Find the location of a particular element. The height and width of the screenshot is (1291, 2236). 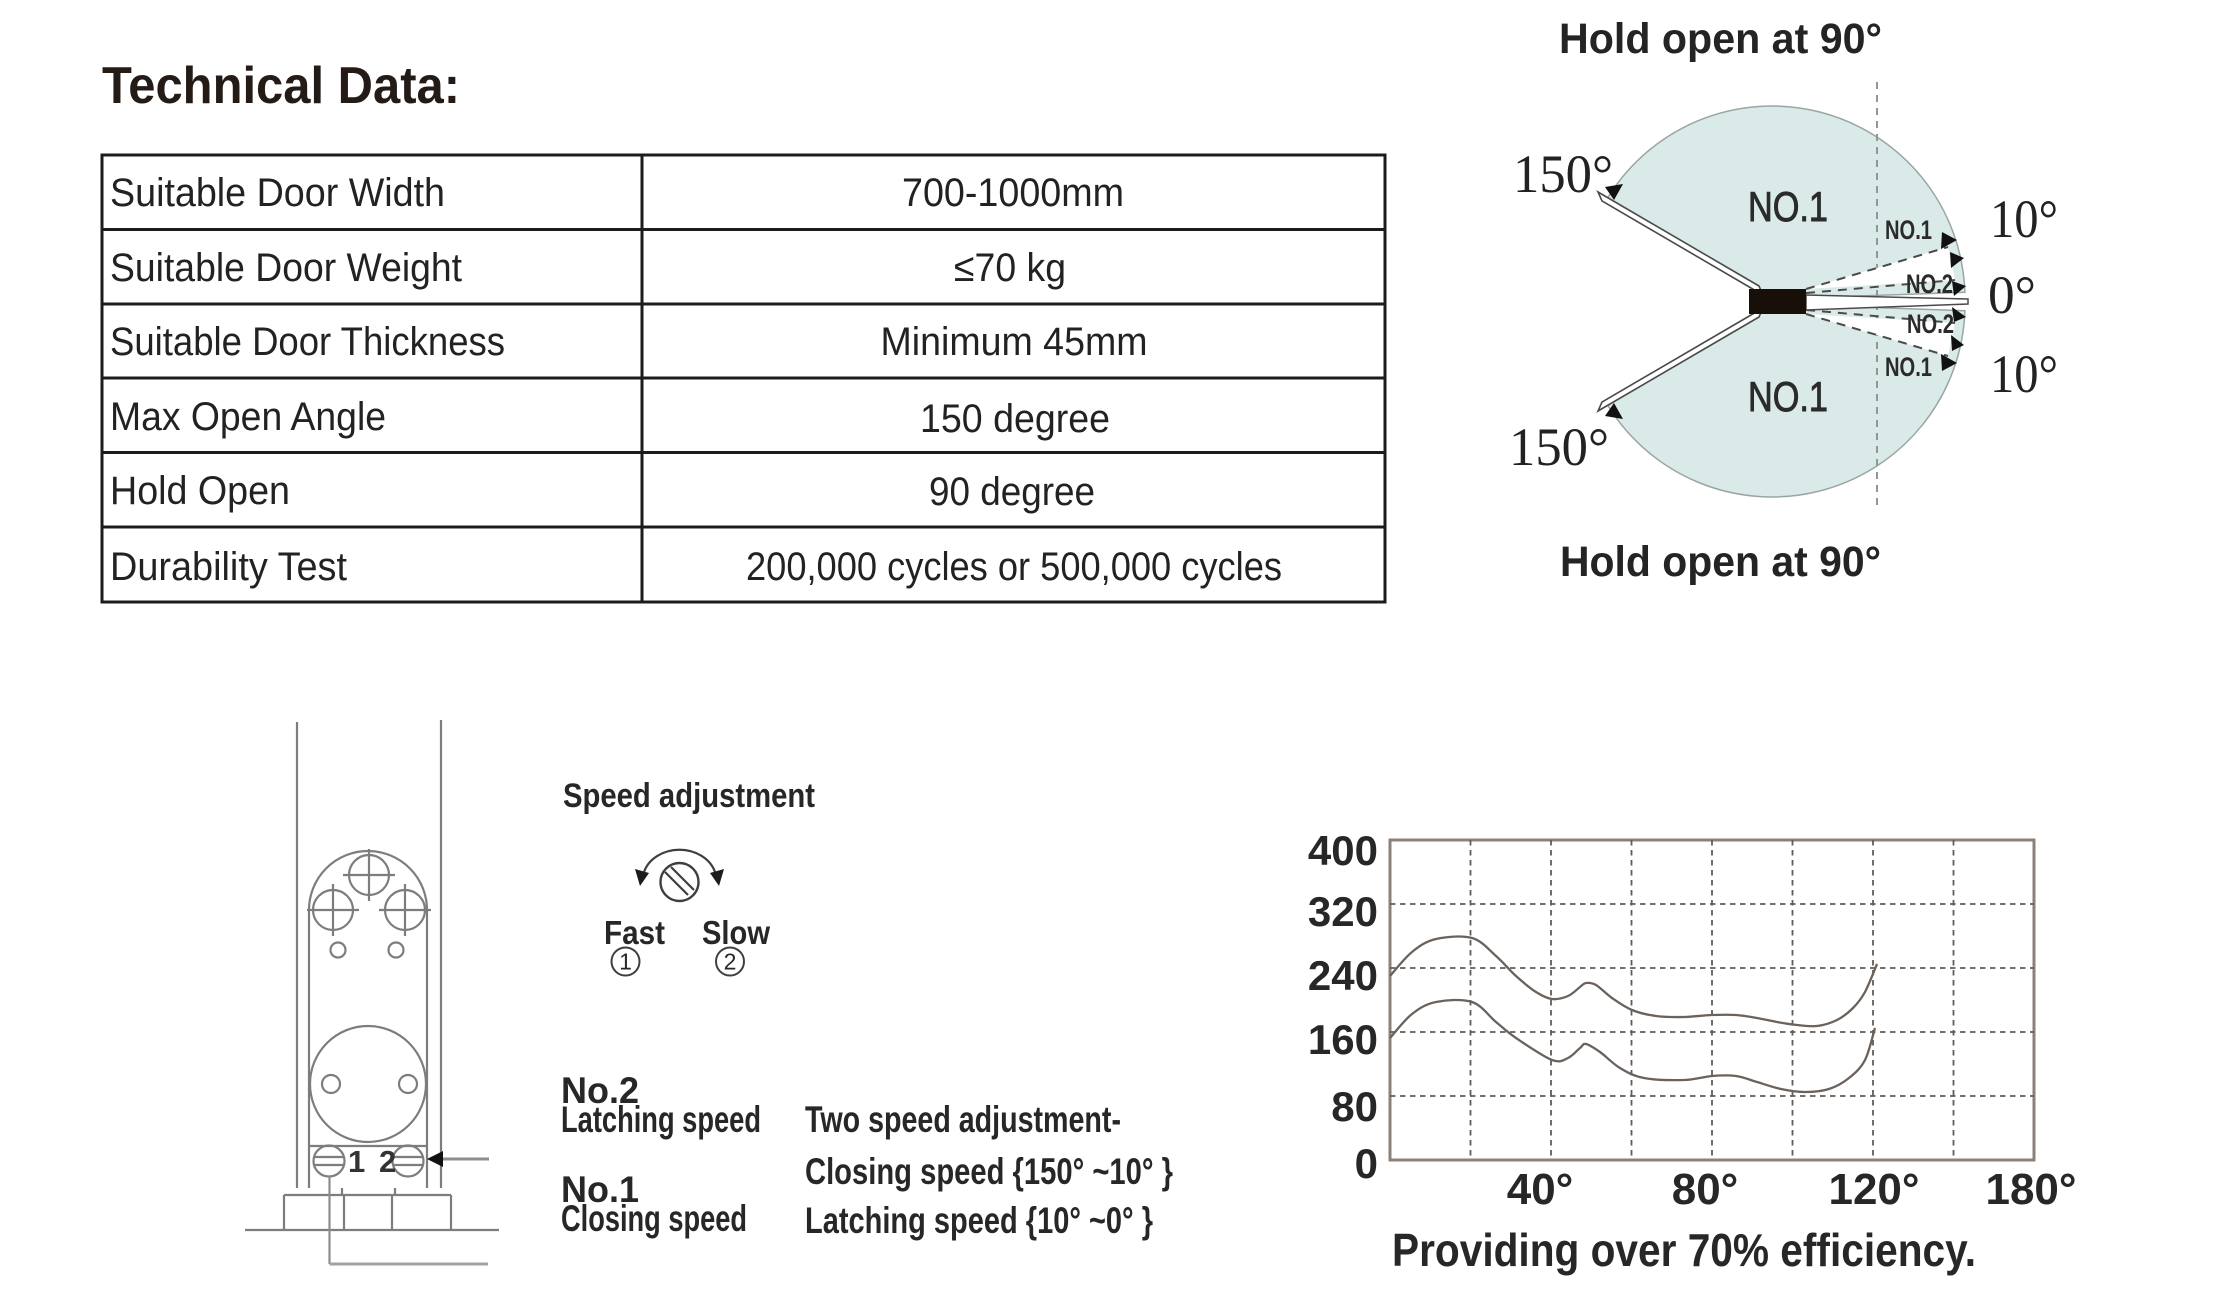

svg-text: ≤70 kg is located at coordinates (1010, 268).